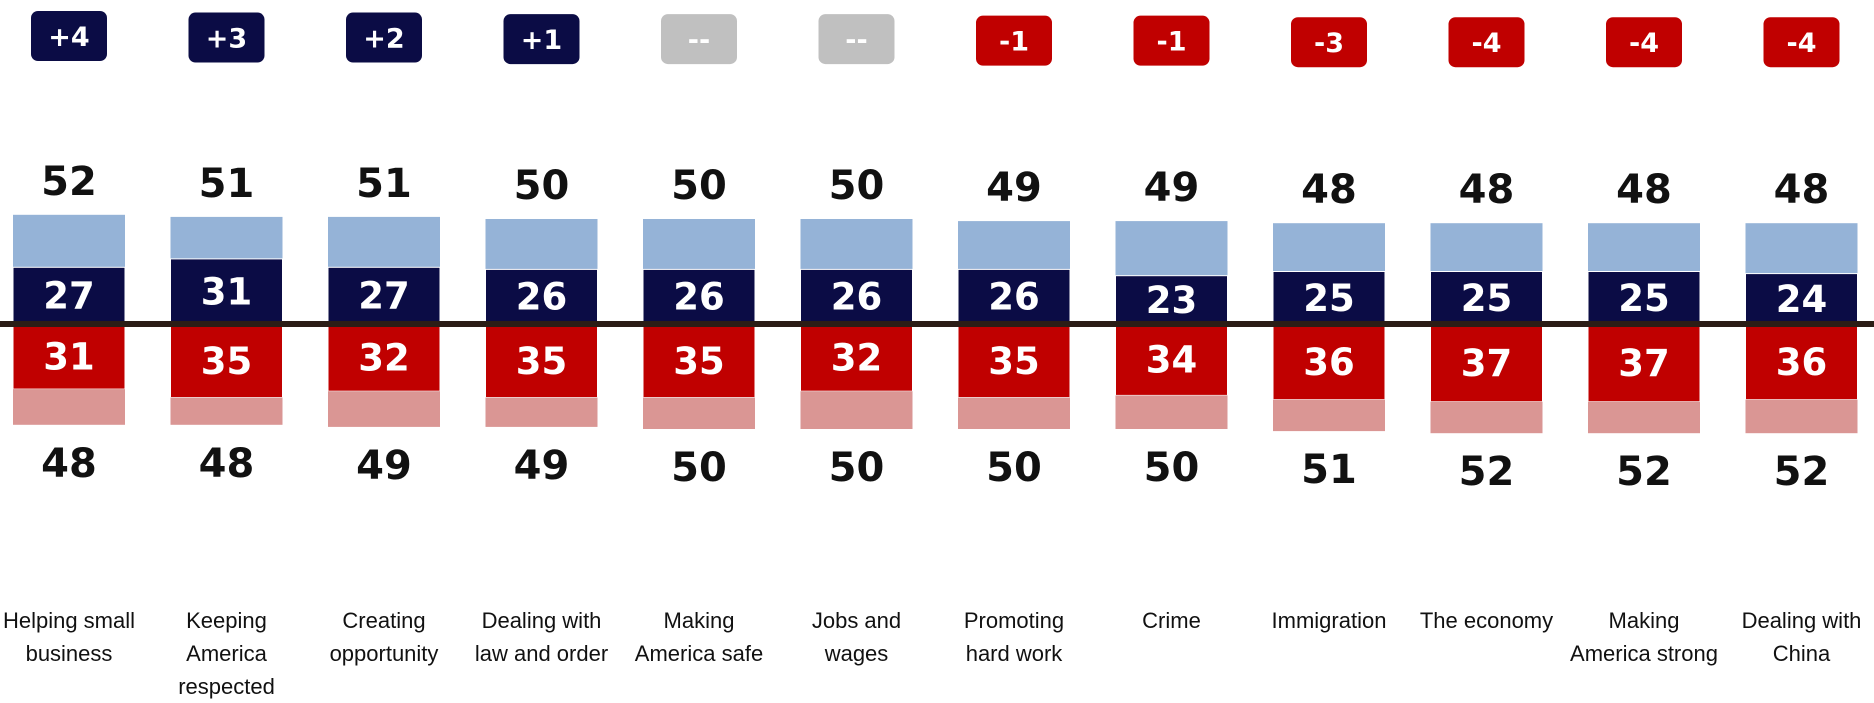 Image resolution: width=1874 pixels, height=703 pixels. Describe the element at coordinates (1644, 637) in the screenshot. I see `category-label: Making America strong` at that location.